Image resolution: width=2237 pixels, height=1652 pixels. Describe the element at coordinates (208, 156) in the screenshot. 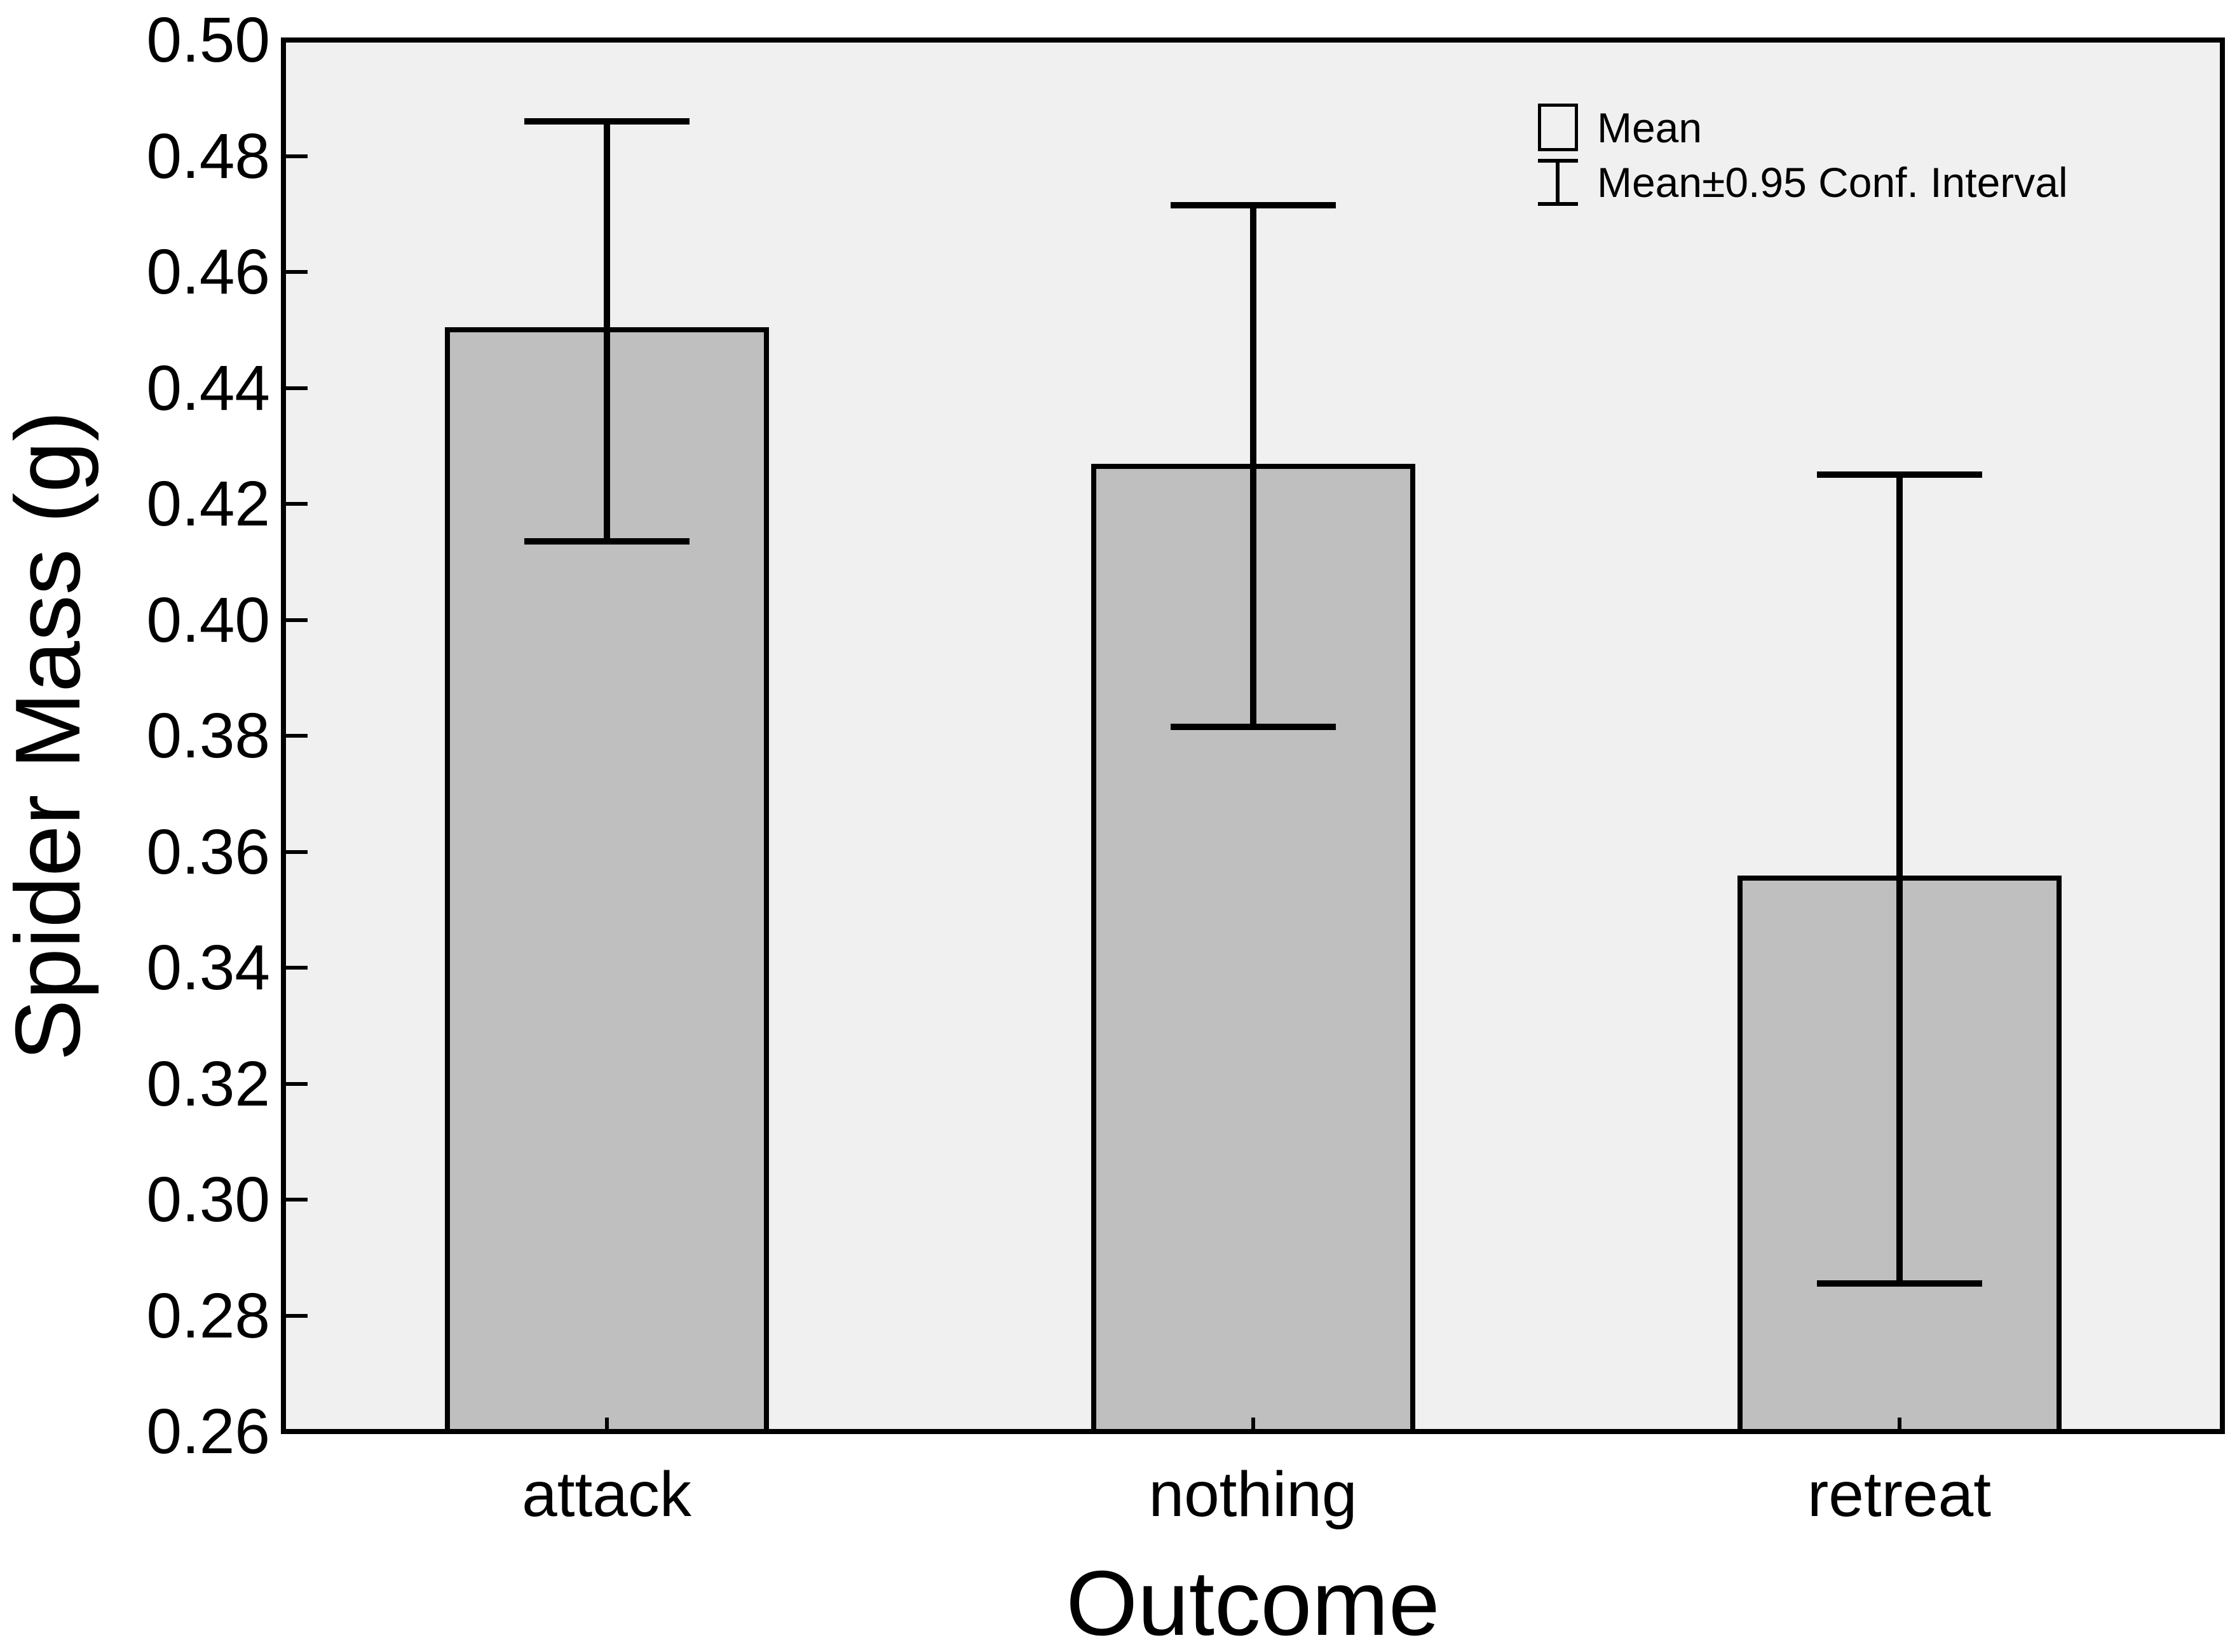

I see `y-tick-label: 0.48` at that location.